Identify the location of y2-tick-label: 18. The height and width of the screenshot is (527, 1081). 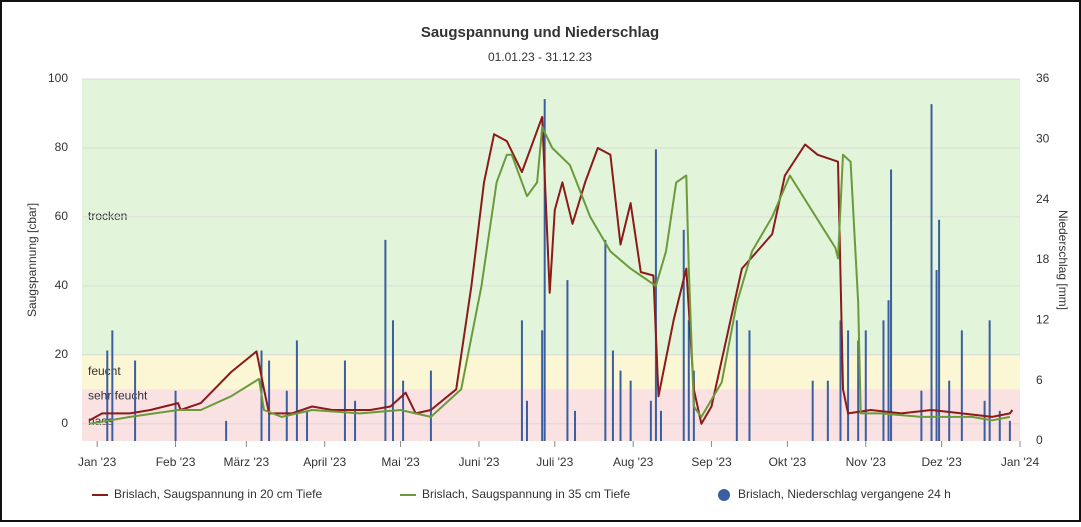
(1043, 259).